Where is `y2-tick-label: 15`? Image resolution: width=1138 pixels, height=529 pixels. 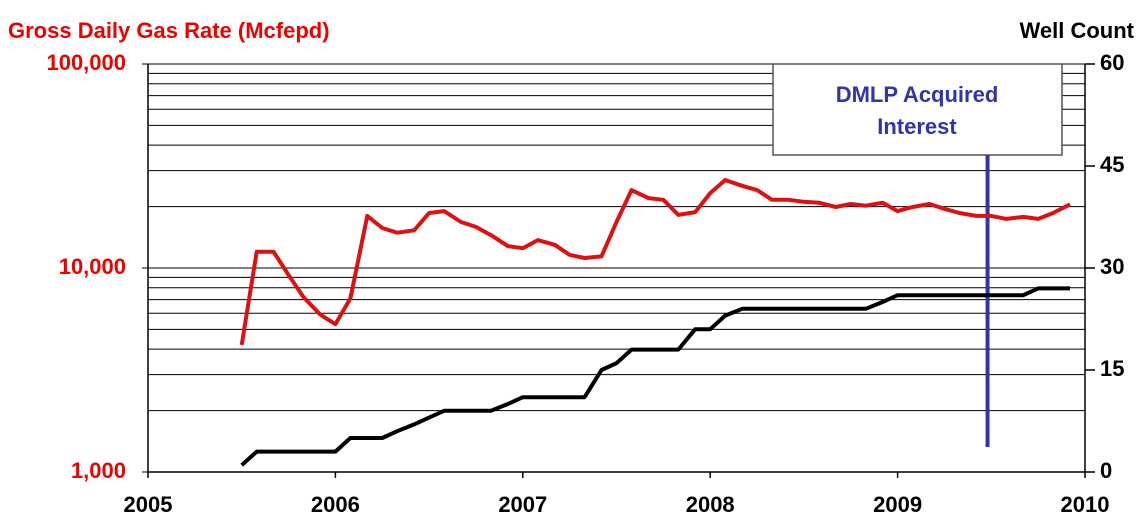
y2-tick-label: 15 is located at coordinates (1112, 368).